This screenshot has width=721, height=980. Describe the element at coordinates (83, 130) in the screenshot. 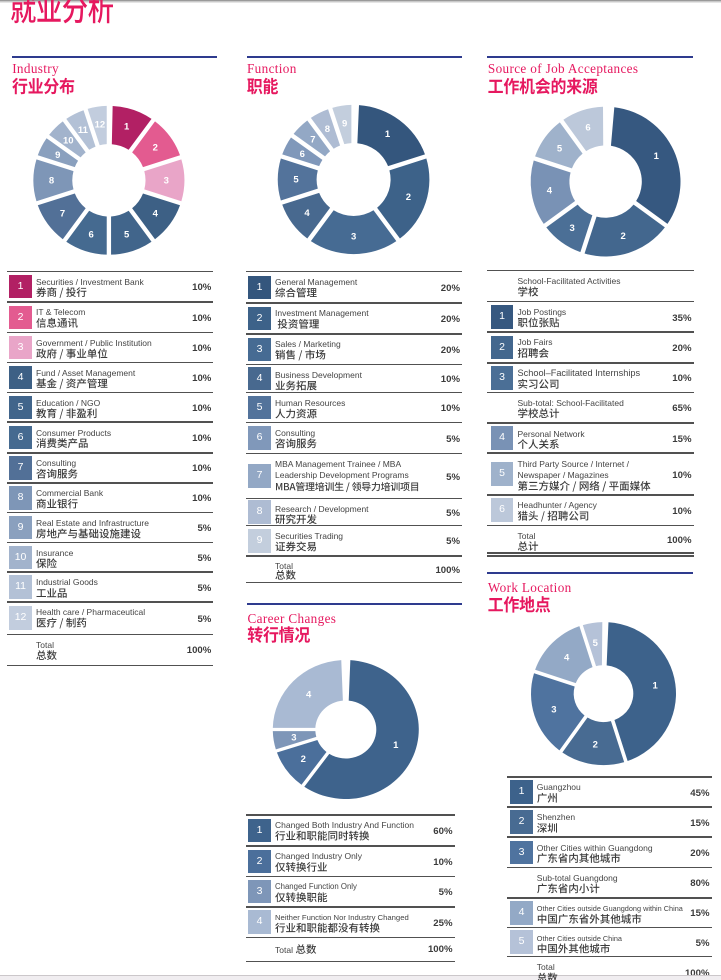

I see `svg-text: 11` at that location.